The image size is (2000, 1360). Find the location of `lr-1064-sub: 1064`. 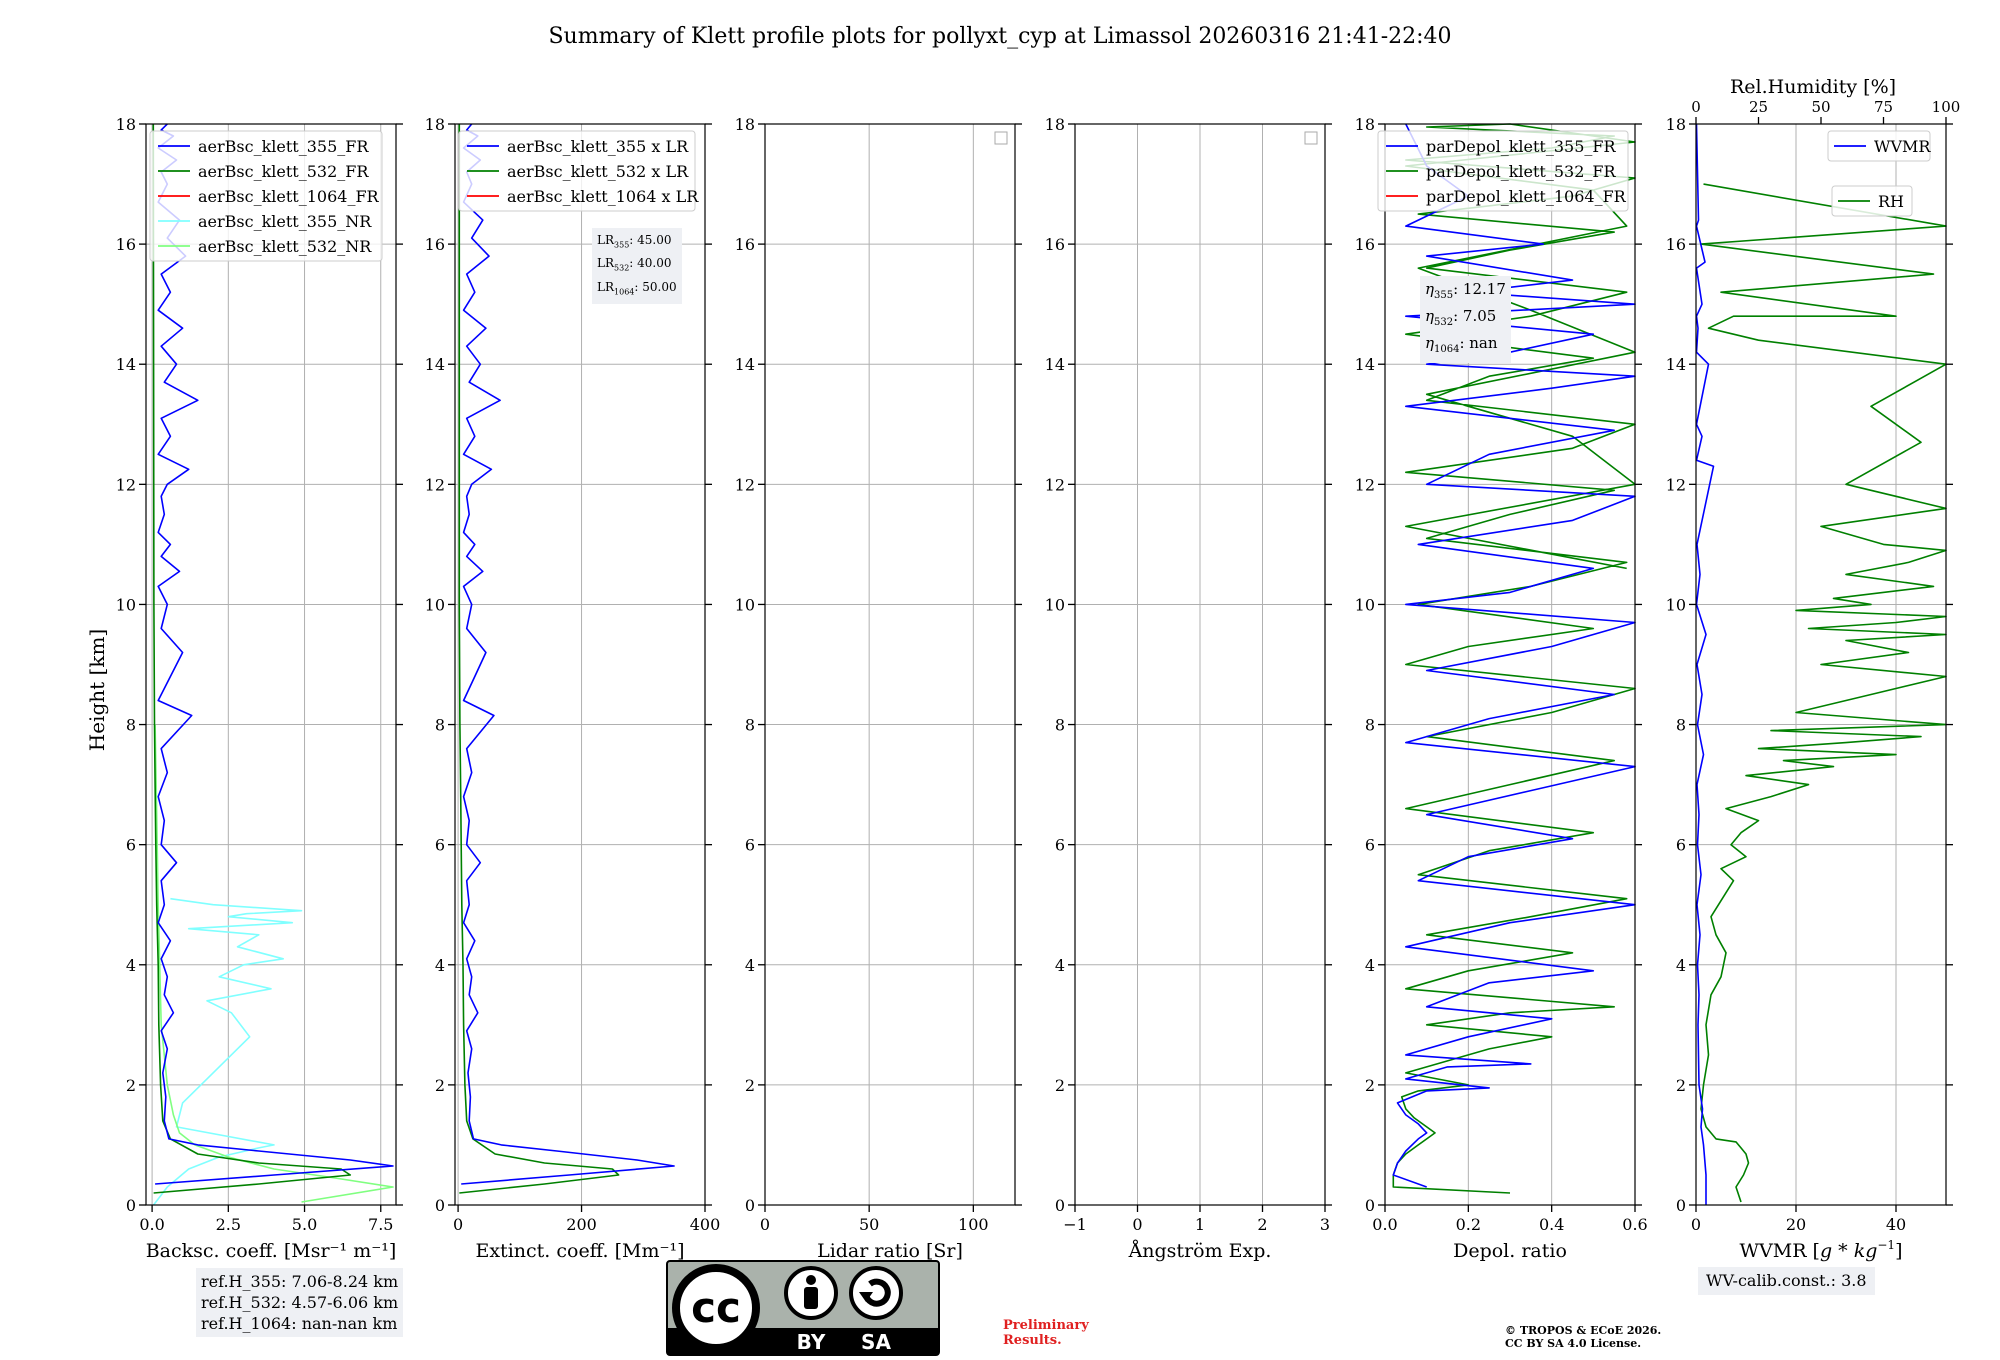

lr-1064-sub: 1064 is located at coordinates (624, 292).